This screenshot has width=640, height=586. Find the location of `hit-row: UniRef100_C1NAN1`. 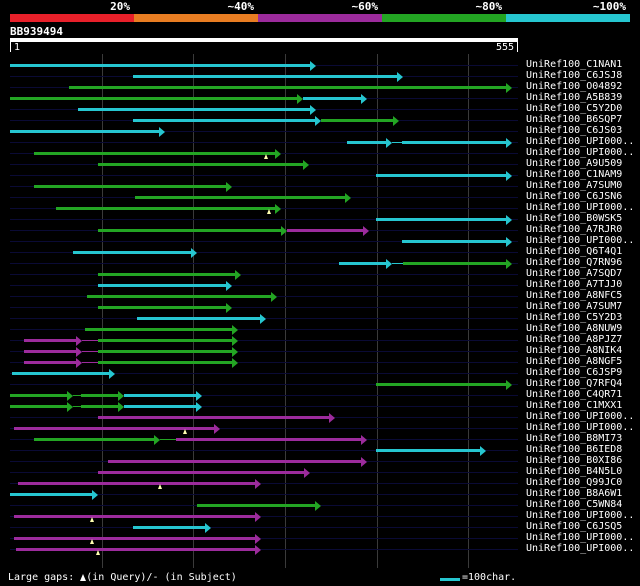

hit-row: UniRef100_C1NAN1 is located at coordinates (320, 65).